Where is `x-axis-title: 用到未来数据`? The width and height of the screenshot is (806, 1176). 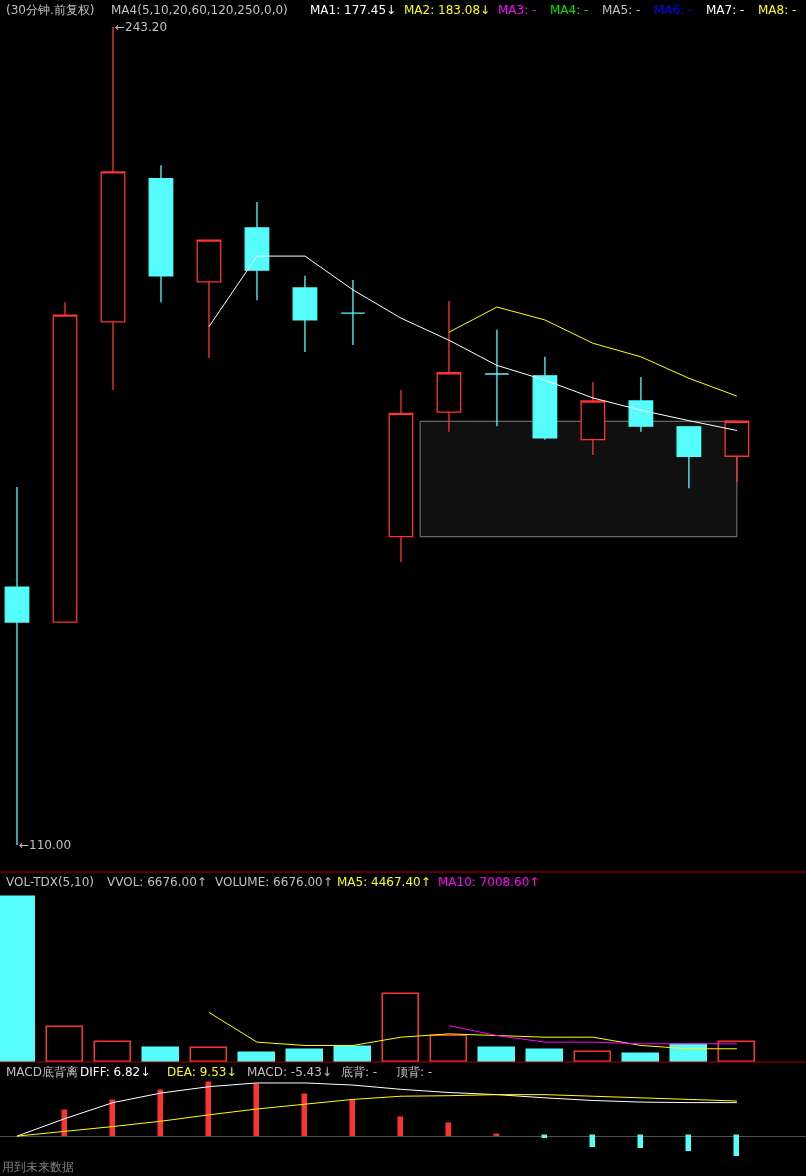 x-axis-title: 用到未来数据 is located at coordinates (38, 1167).